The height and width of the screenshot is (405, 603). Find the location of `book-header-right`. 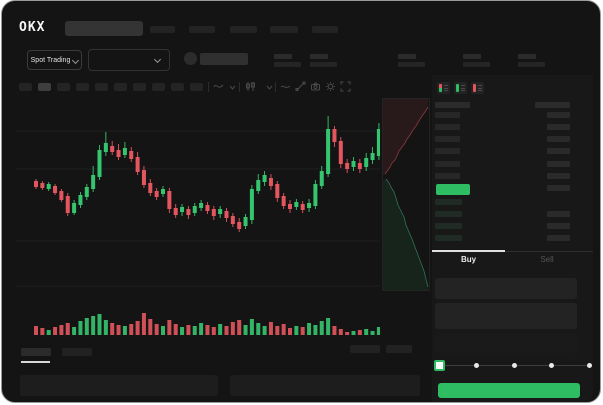

book-header-right is located at coordinates (552, 105).